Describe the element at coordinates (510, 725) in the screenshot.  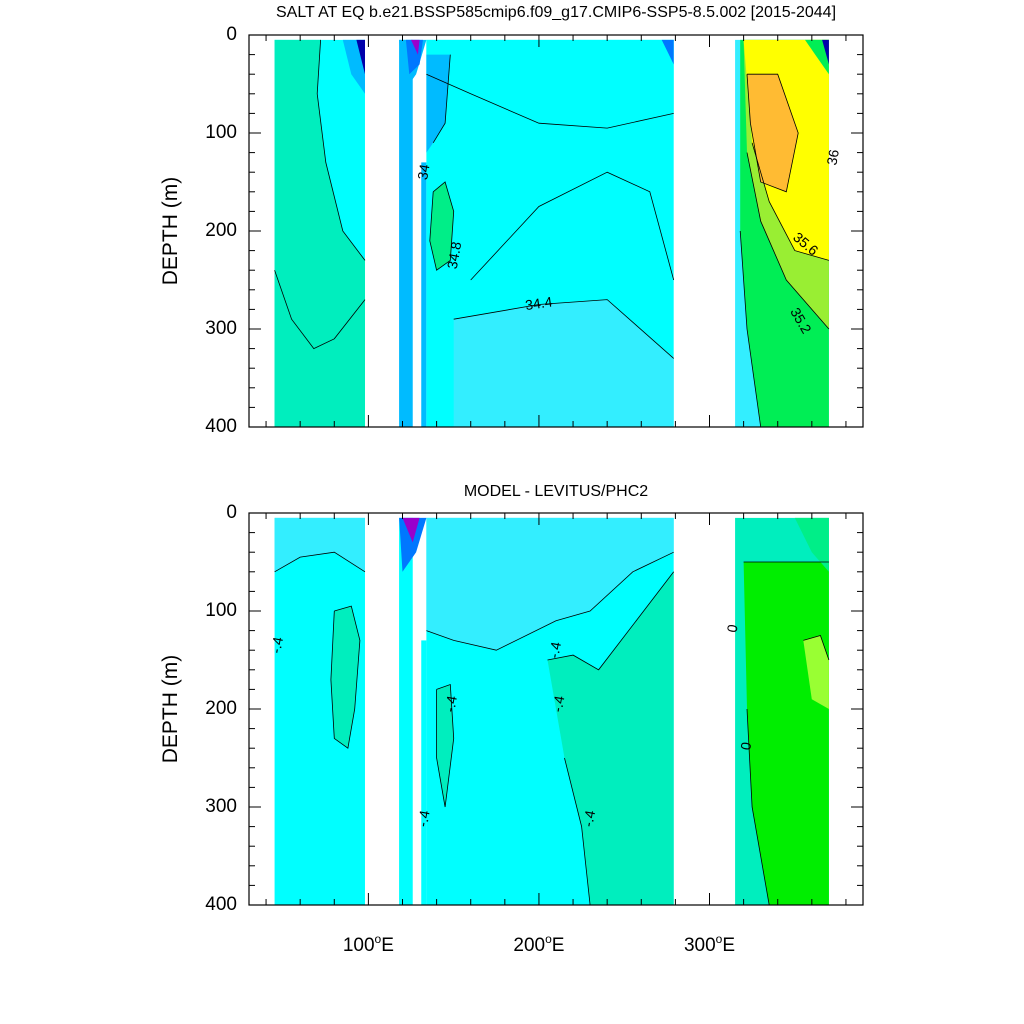
I see `bottom-contour-labels: -.4 -.4 -.4 -.4 -.4 -.4 0 0` at that location.